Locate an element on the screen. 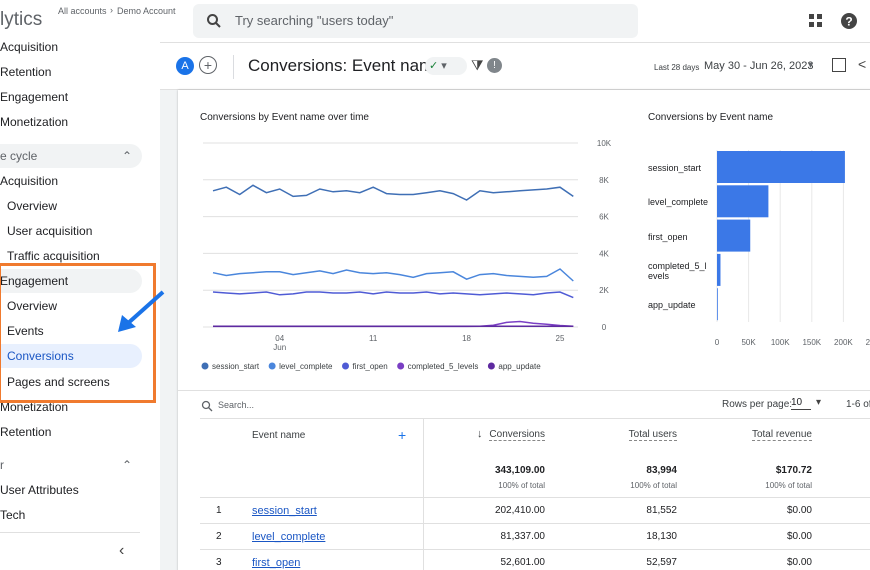 Image resolution: width=870 pixels, height=570 pixels. y-tick-label: 10K is located at coordinates (604, 143).